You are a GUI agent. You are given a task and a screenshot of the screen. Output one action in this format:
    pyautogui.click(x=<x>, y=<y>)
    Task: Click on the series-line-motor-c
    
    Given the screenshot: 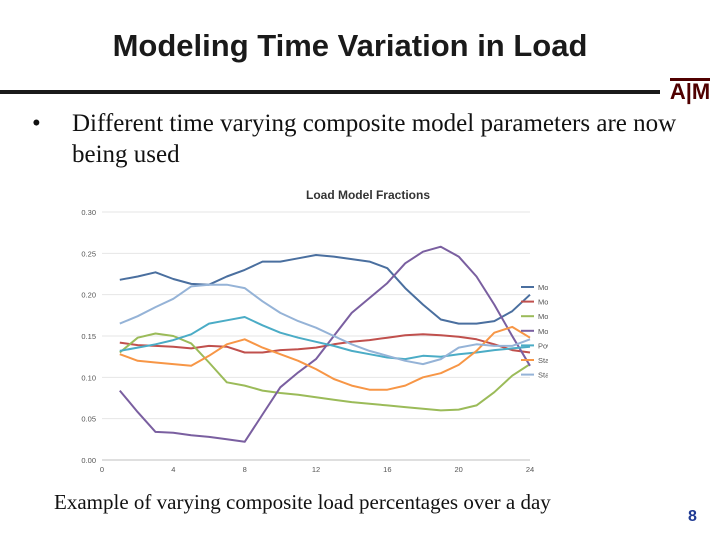 What is the action you would take?
    pyautogui.click(x=325, y=372)
    